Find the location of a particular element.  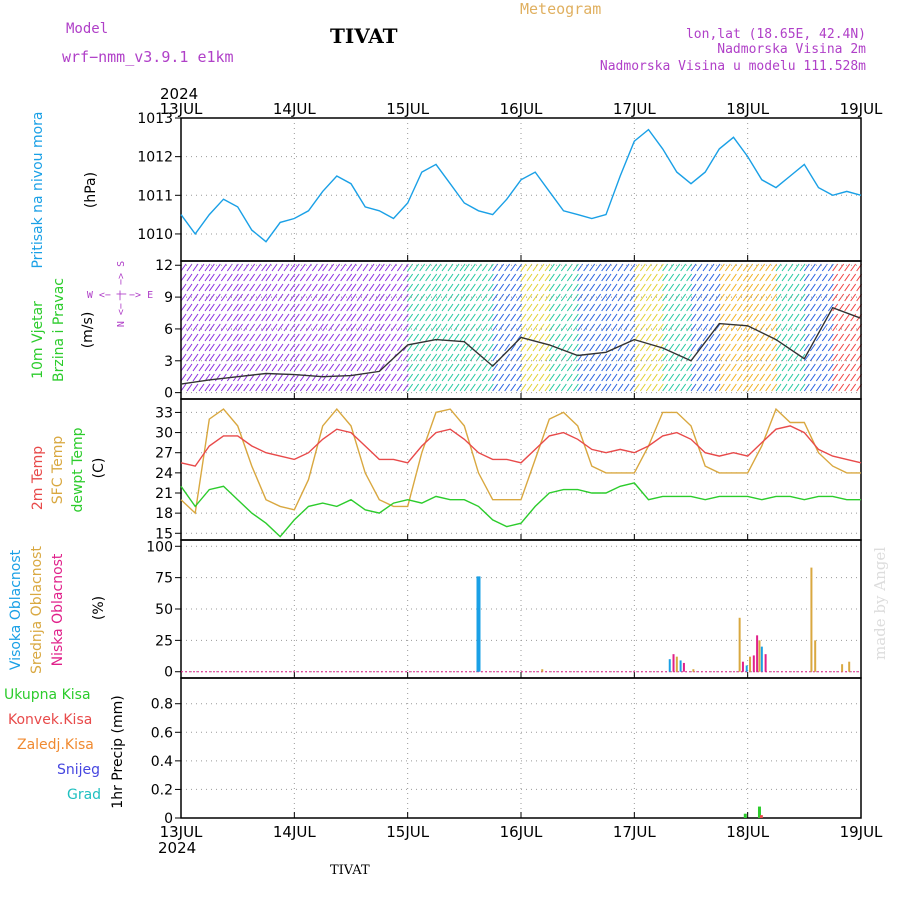

date-tick-top: 17JUL is located at coordinates (634, 109).